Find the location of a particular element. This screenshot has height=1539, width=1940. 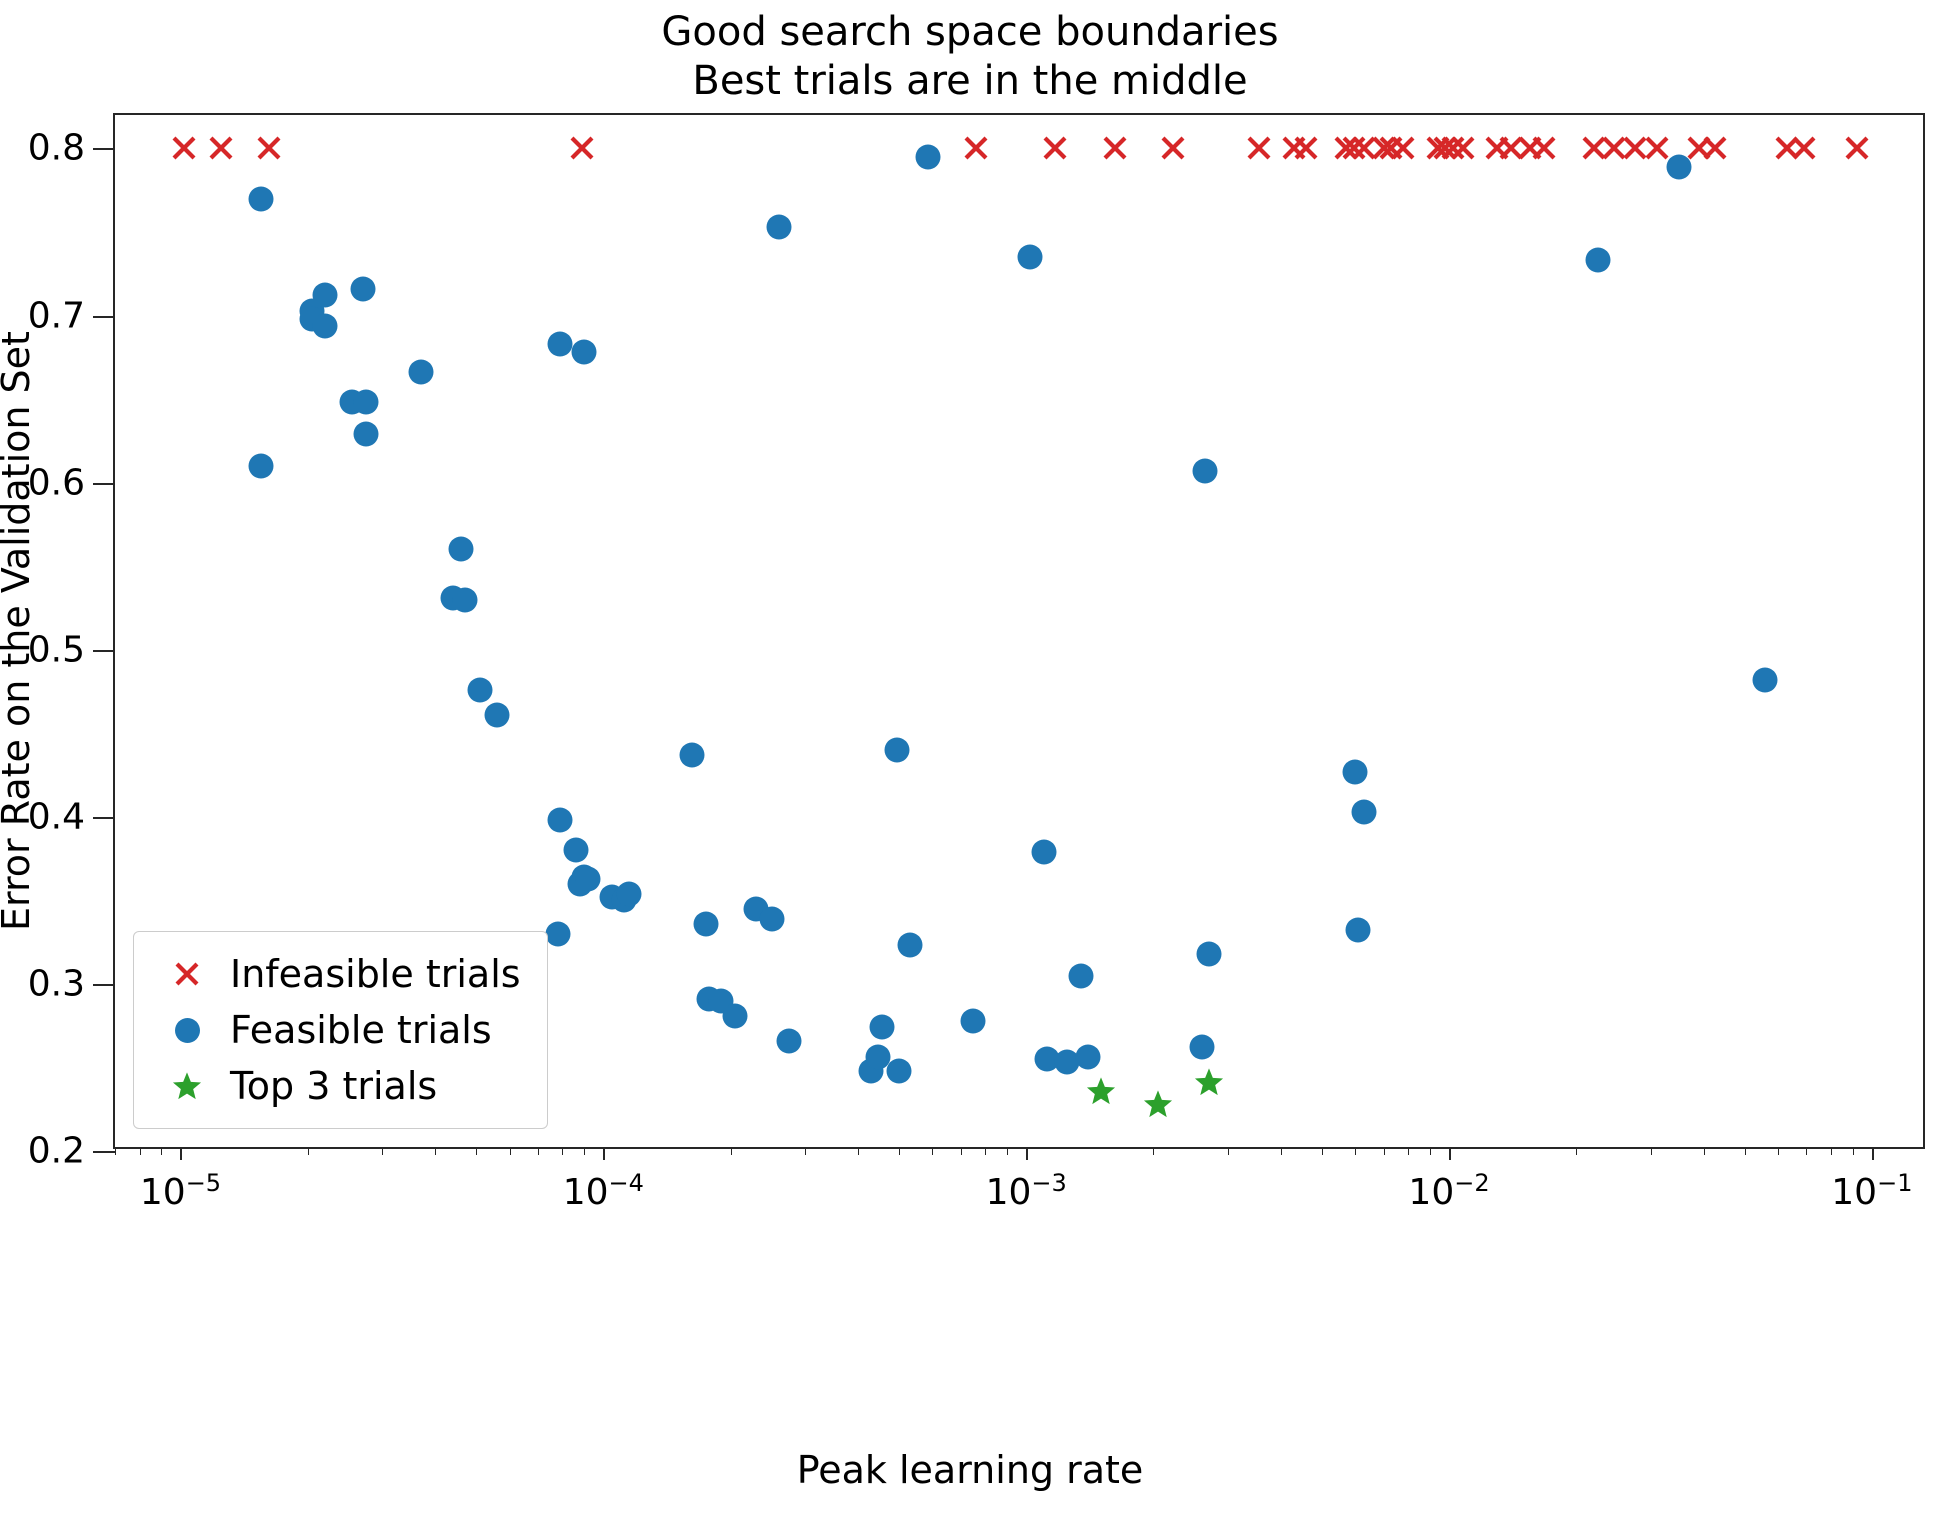

legend-label: Infeasible trials is located at coordinates (375, 974).